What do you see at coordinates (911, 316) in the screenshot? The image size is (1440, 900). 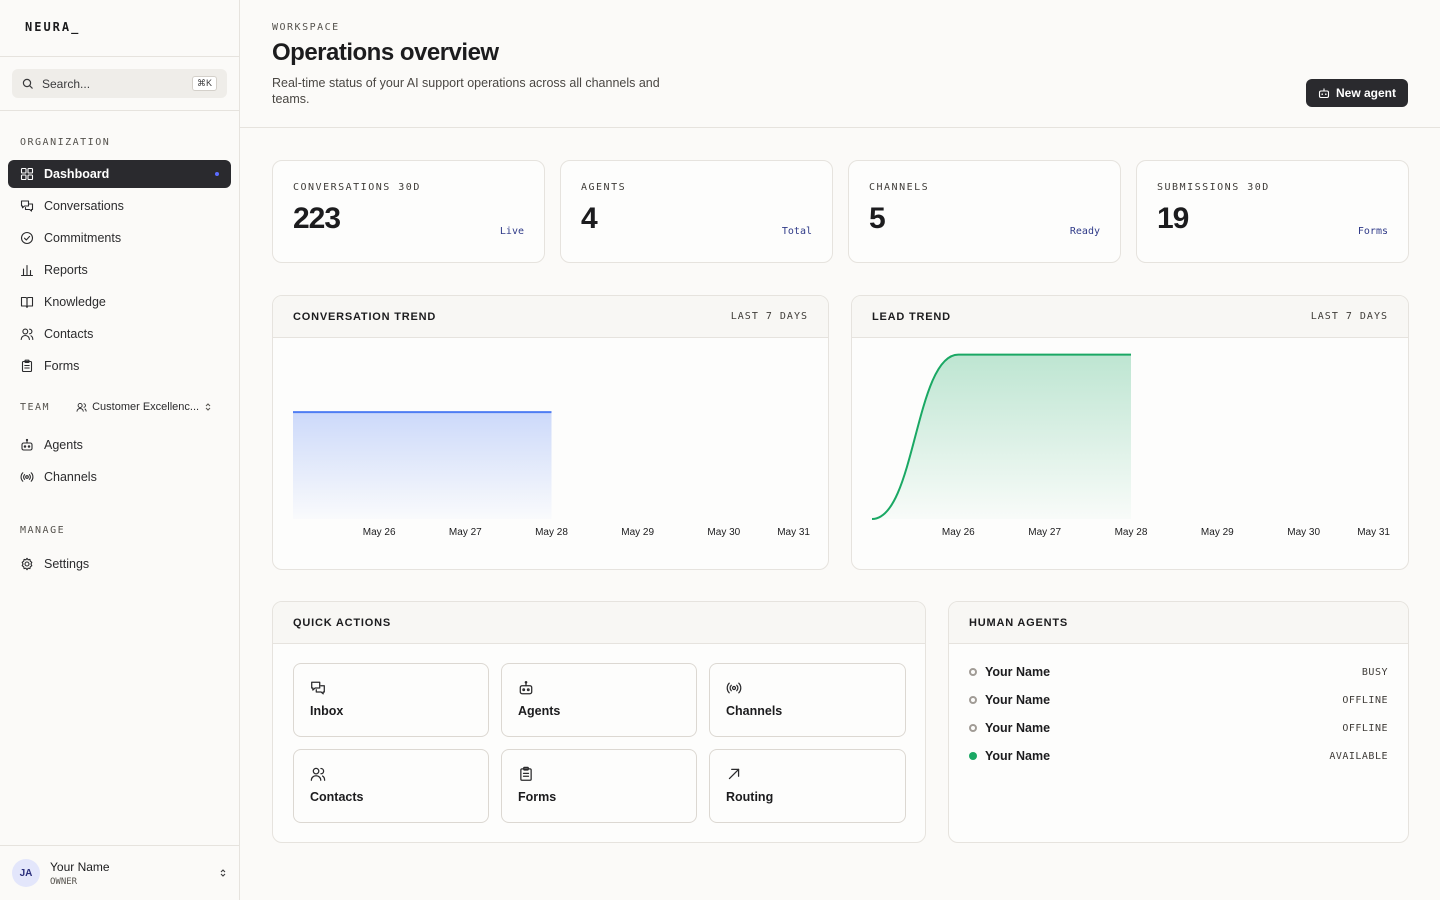 I see `lead-trend-title: LEAD TREND` at bounding box center [911, 316].